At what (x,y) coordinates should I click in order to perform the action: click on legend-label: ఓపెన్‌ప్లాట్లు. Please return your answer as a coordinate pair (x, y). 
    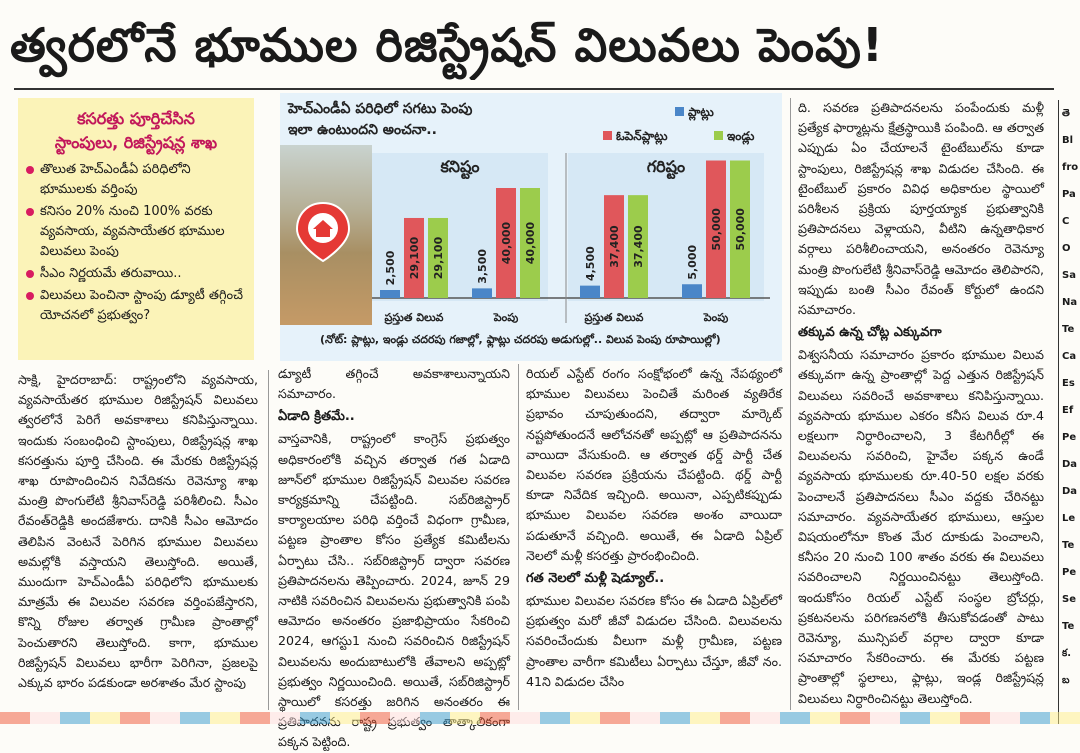
    Looking at the image, I should click on (642, 137).